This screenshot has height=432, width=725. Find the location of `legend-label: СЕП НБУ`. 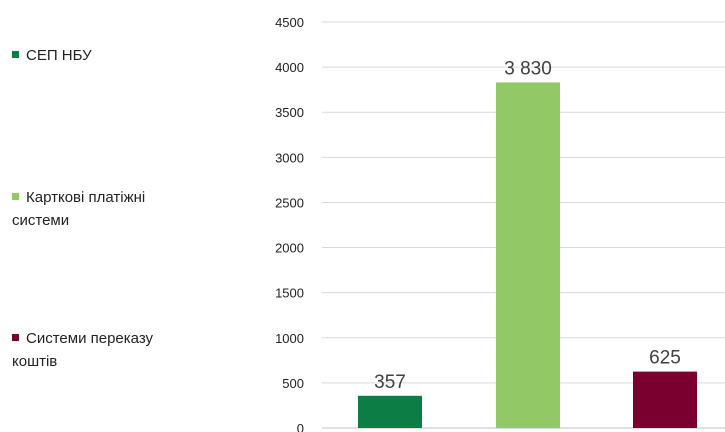

legend-label: СЕП НБУ is located at coordinates (59, 55).